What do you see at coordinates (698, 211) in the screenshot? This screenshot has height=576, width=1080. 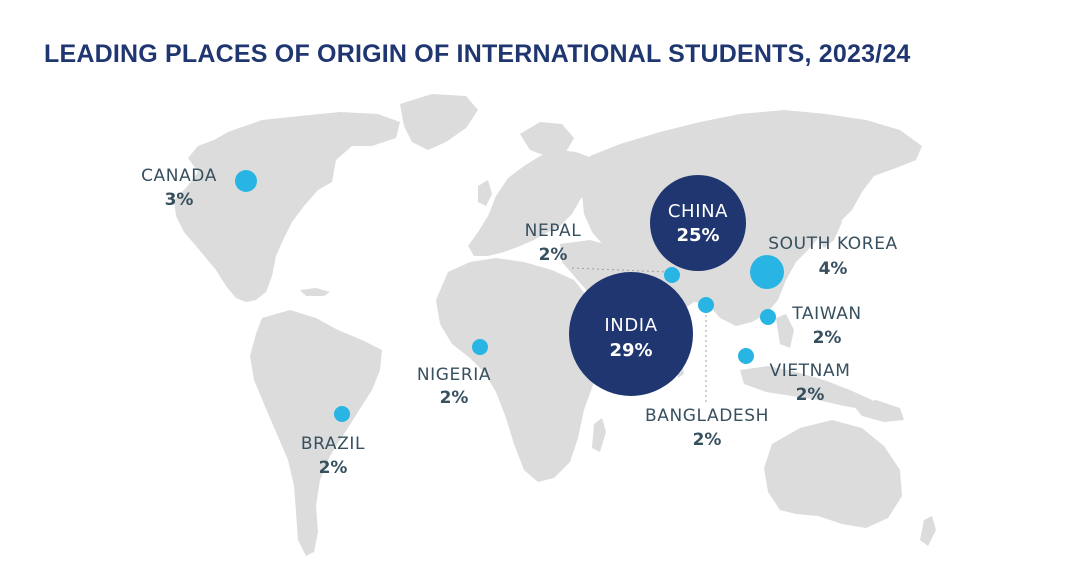 I see `china-label: CHINA` at bounding box center [698, 211].